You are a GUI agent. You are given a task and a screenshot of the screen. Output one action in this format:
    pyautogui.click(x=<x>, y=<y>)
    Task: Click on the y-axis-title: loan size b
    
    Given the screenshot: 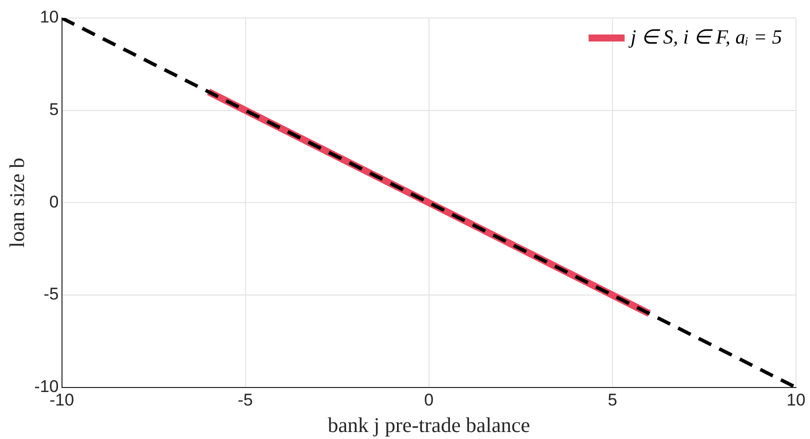 What is the action you would take?
    pyautogui.click(x=17, y=203)
    